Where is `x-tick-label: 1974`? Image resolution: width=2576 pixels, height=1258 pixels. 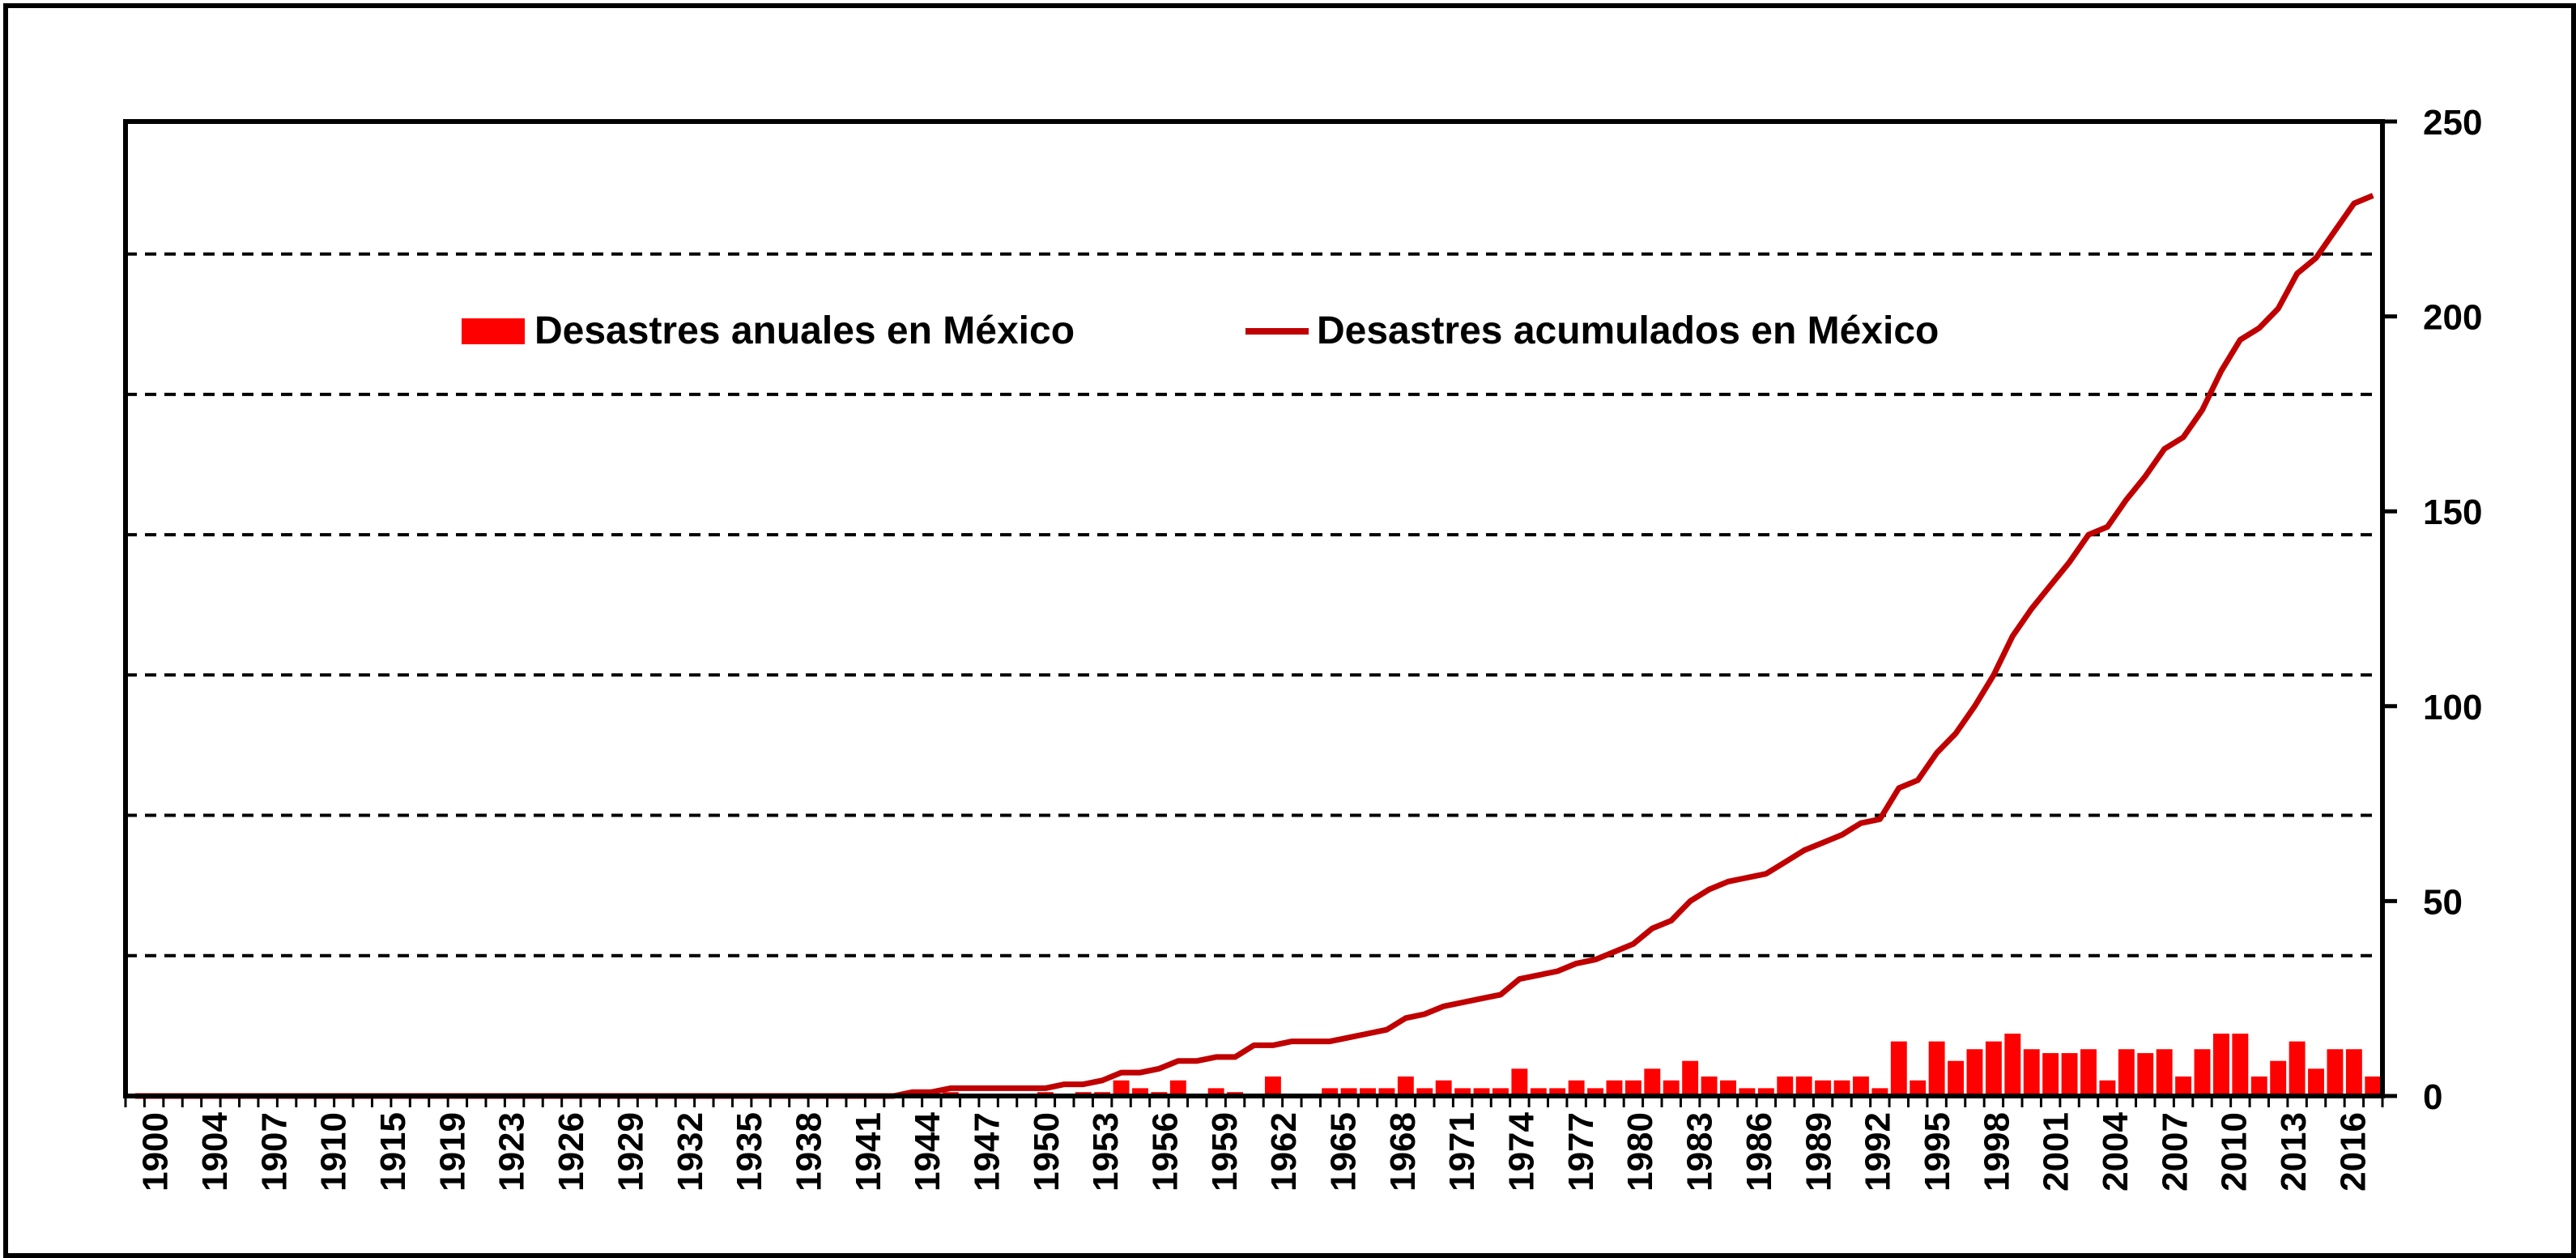
x-tick-label: 1974 is located at coordinates (1522, 1151).